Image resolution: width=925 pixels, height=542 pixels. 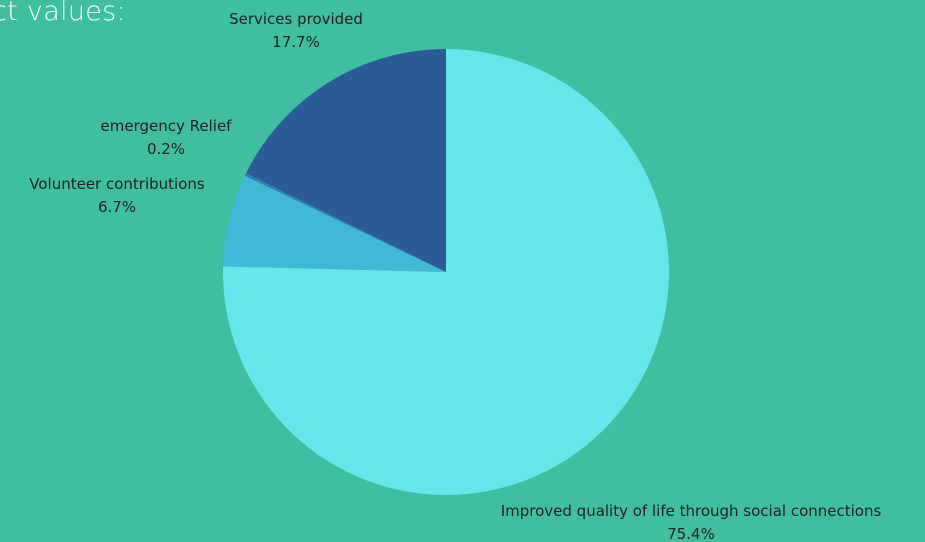 What do you see at coordinates (166, 138) in the screenshot?
I see `slice-label-emergency-relief: emergency Relief 0.2%` at bounding box center [166, 138].